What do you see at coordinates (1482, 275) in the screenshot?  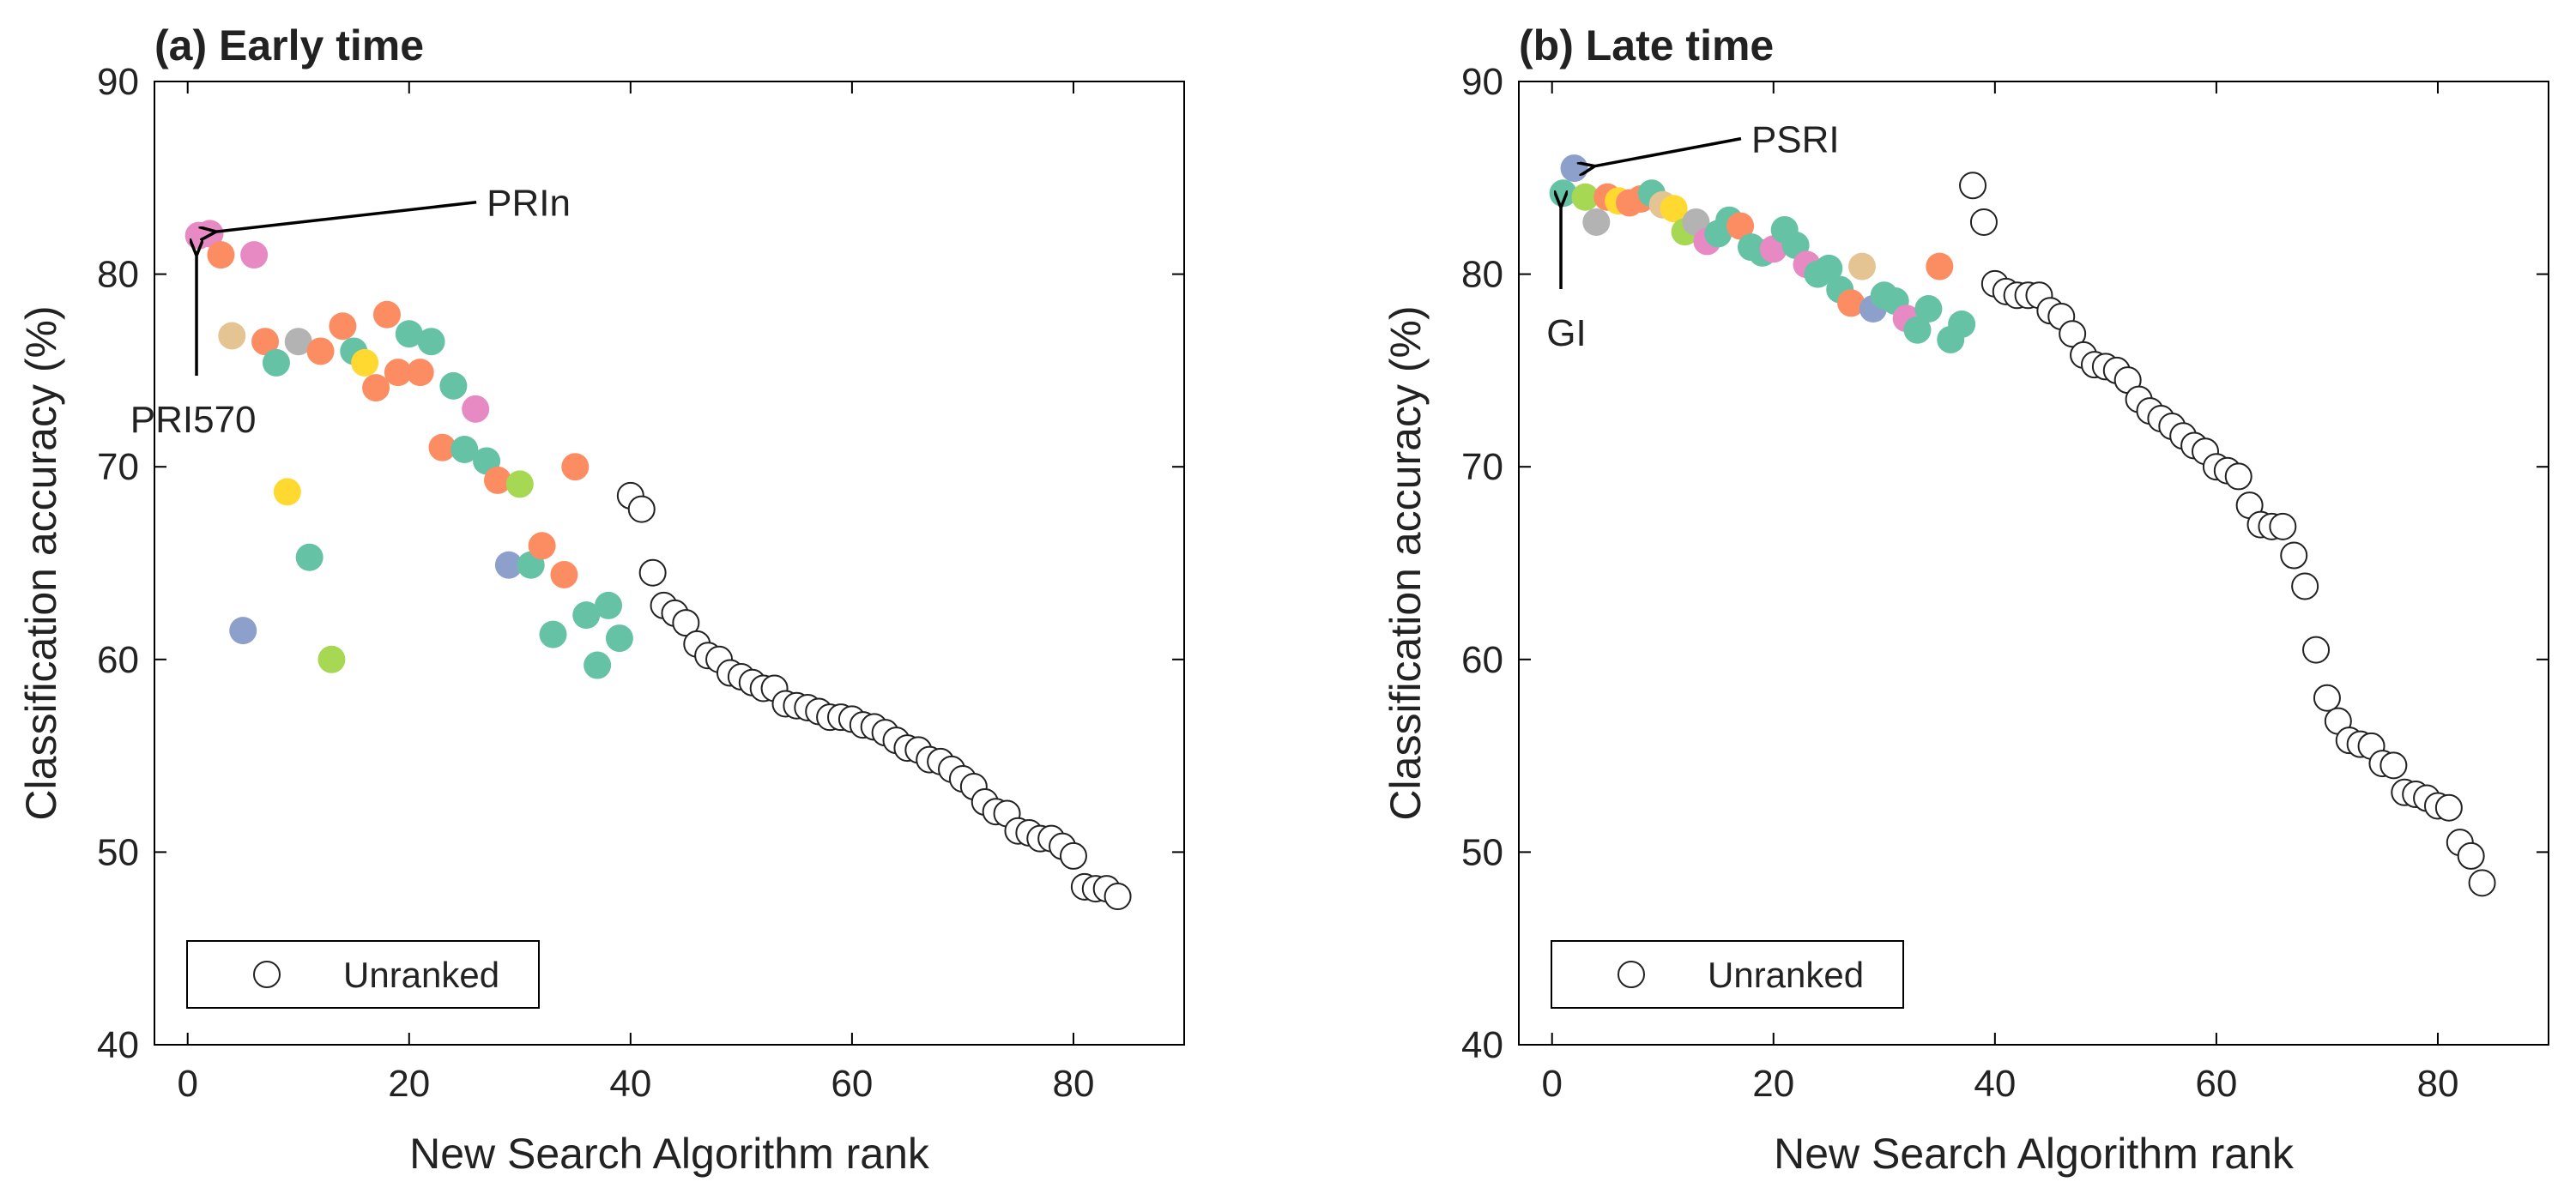 I see `y-tick-label: 80` at bounding box center [1482, 275].